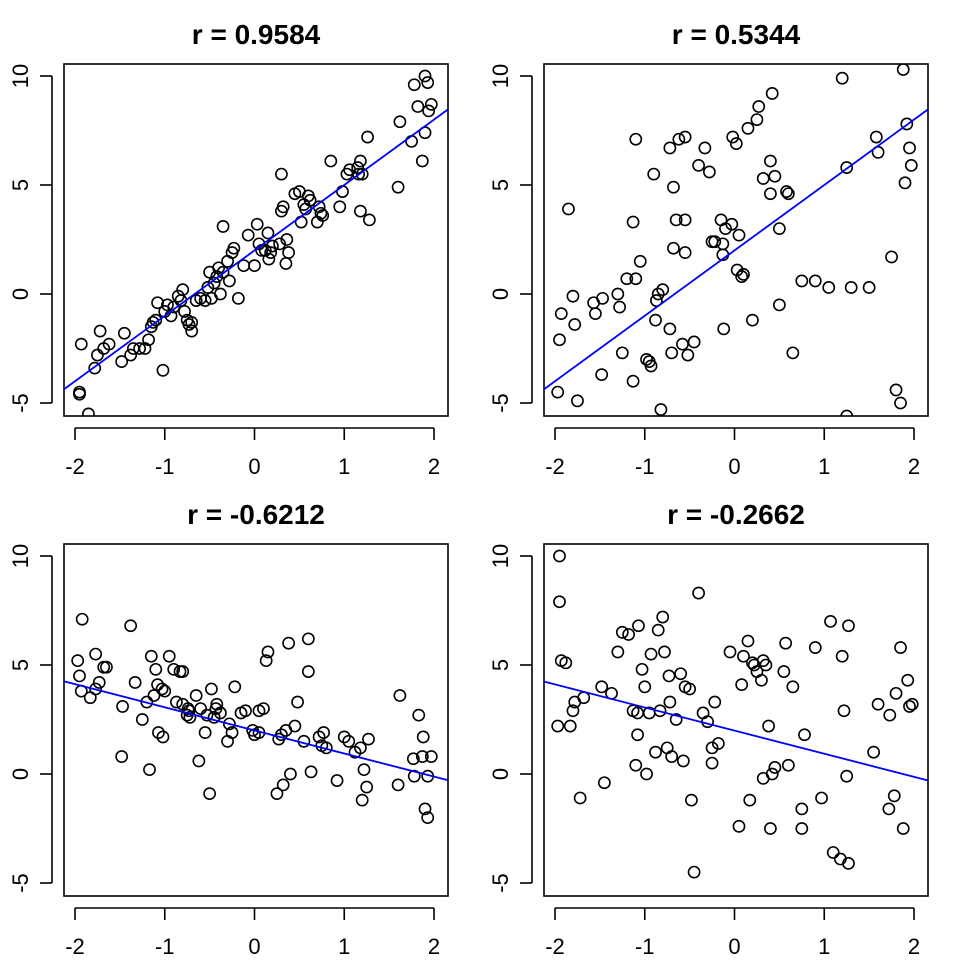  I want to click on x-tick-label: -1, so click(645, 946).